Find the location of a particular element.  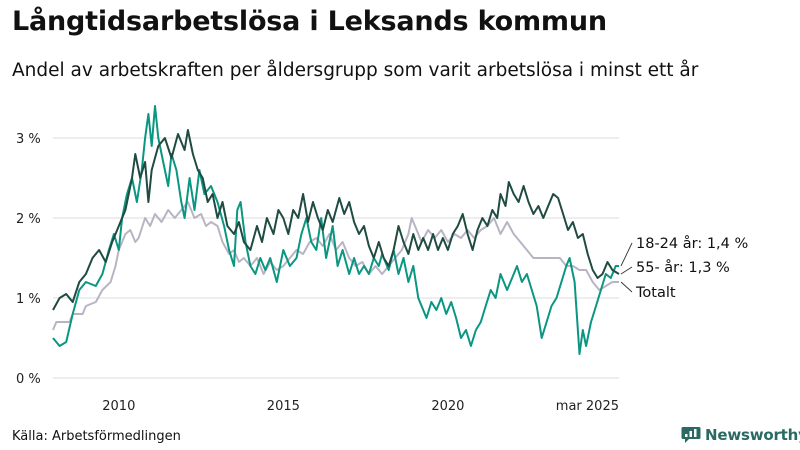

series-label-s55: 55- år: 1,3 % is located at coordinates (683, 267).